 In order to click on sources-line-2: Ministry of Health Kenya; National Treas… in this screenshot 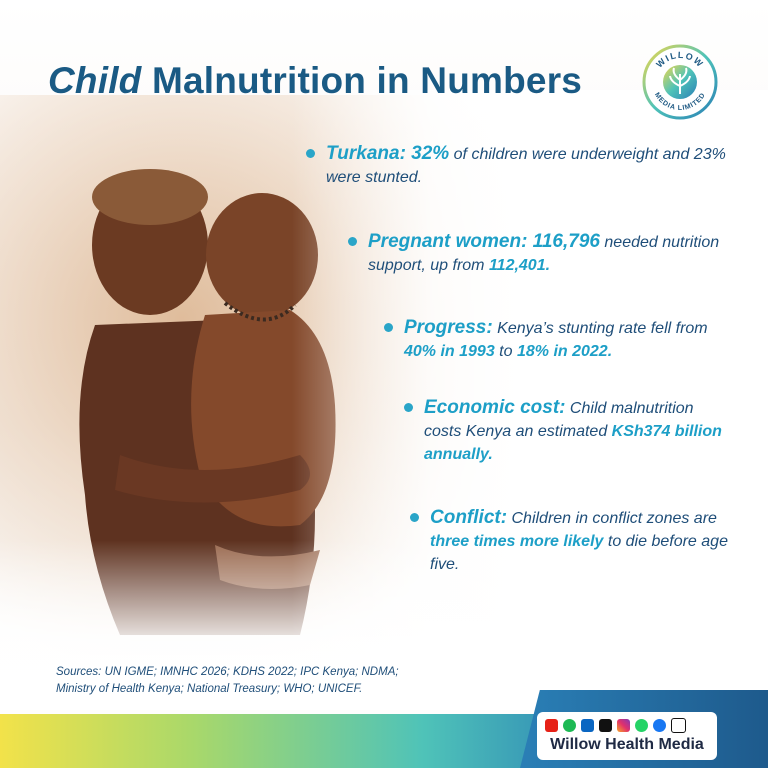, I will do `click(209, 689)`.